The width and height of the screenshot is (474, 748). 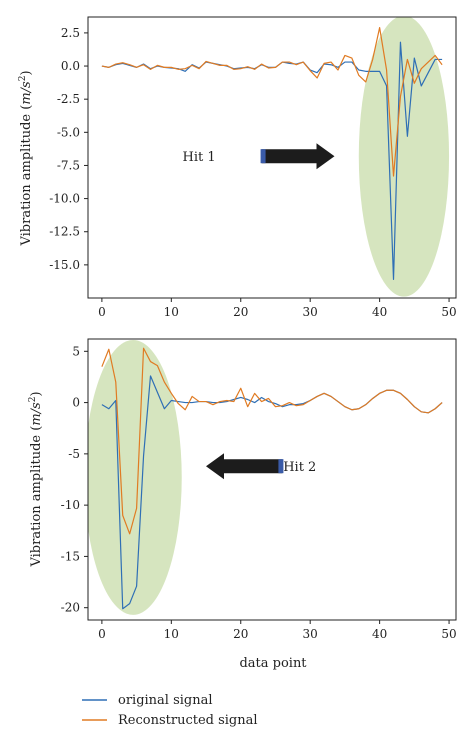 What do you see at coordinates (70, 33) in the screenshot?
I see `y-tick-label: 2.5` at bounding box center [70, 33].